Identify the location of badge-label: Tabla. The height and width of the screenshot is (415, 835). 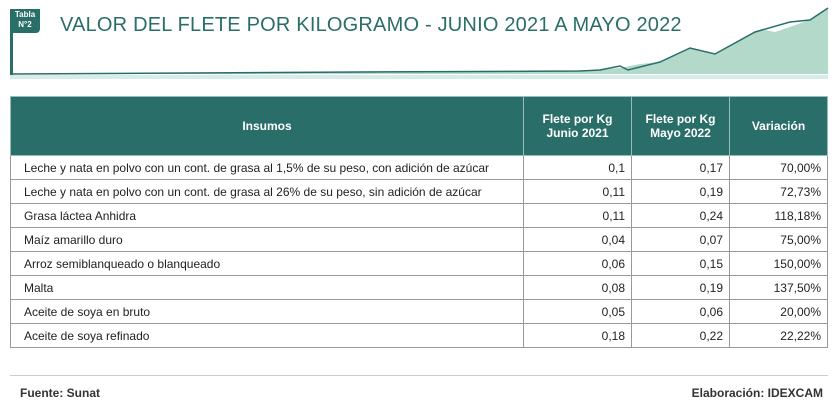
(25, 14).